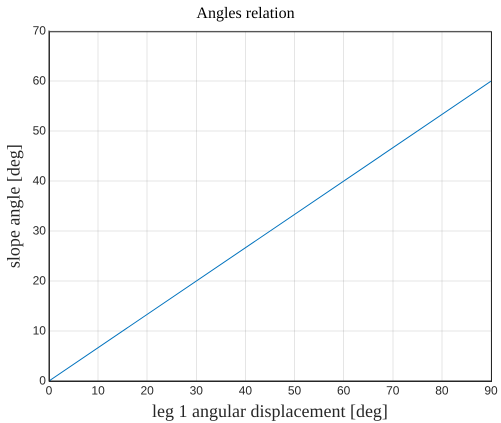 The width and height of the screenshot is (501, 423). I want to click on y-tick-label: 0, so click(42, 380).